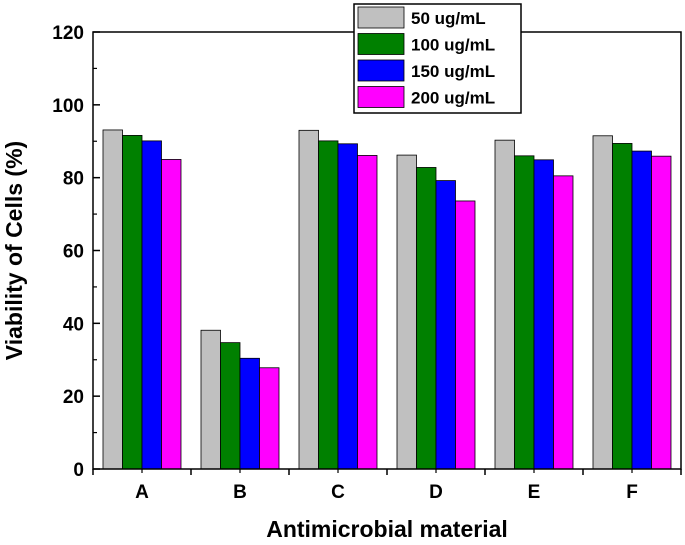  What do you see at coordinates (14, 250) in the screenshot?
I see `y-axis-title: Viability of Cells (%)` at bounding box center [14, 250].